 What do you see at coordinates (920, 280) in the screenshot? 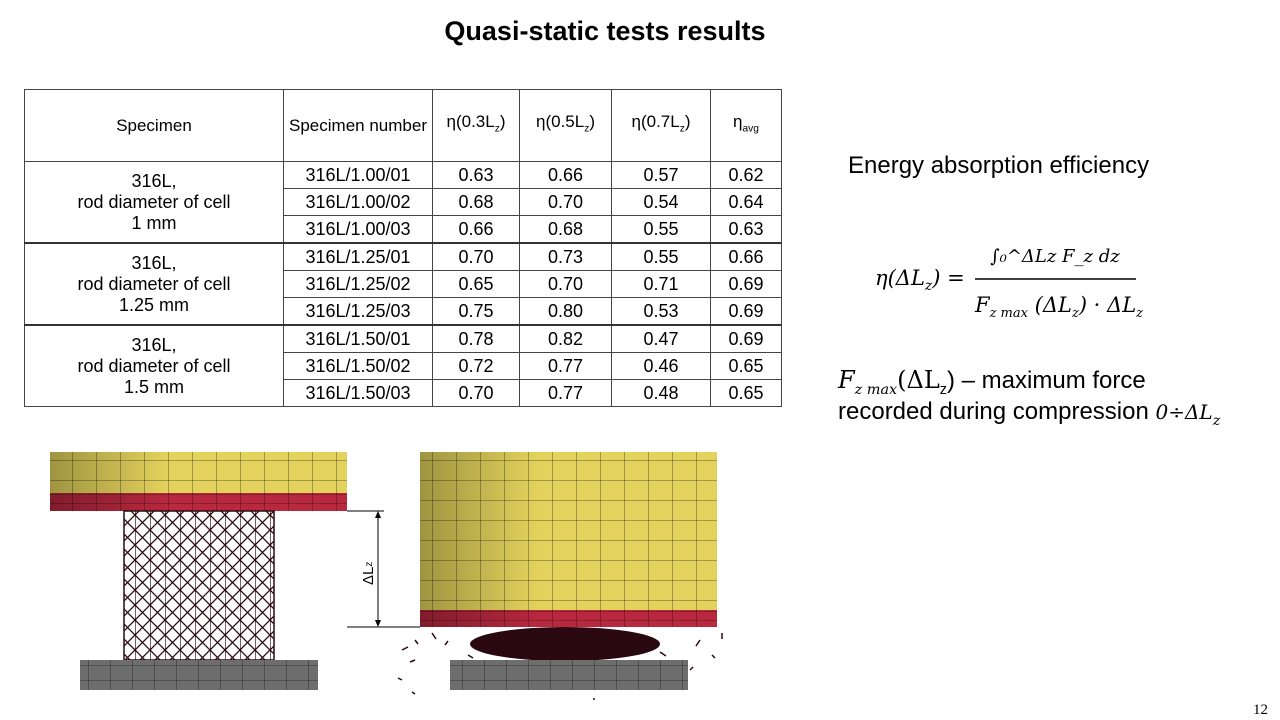
I see `formula-lhs: η(ΔLz) =` at bounding box center [920, 280].